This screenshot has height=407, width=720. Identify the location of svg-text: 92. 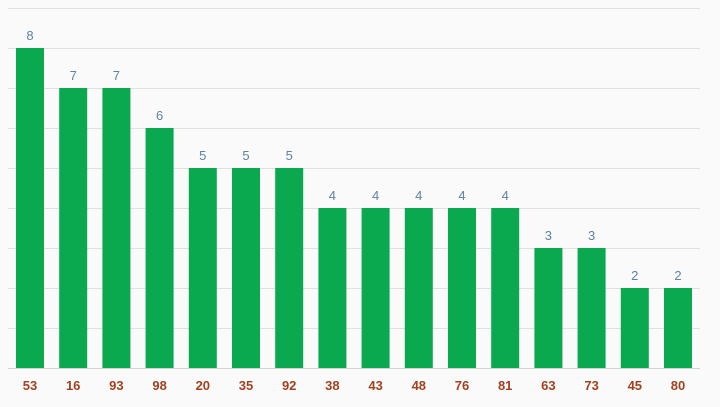
(289, 385).